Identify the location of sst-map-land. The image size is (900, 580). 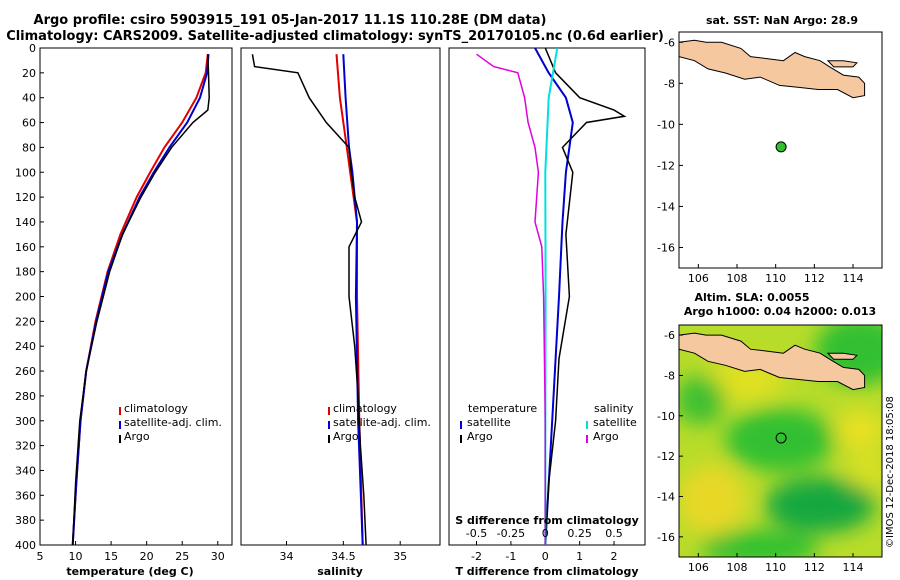
(772, 69).